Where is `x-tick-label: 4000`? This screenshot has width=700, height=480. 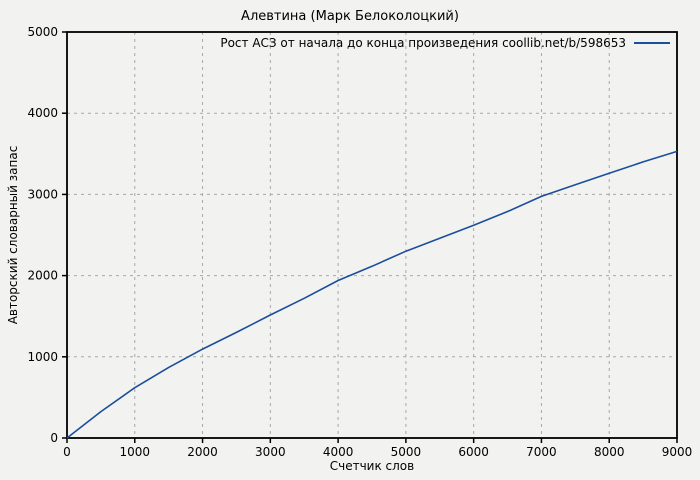
x-tick-label: 4000 is located at coordinates (338, 452).